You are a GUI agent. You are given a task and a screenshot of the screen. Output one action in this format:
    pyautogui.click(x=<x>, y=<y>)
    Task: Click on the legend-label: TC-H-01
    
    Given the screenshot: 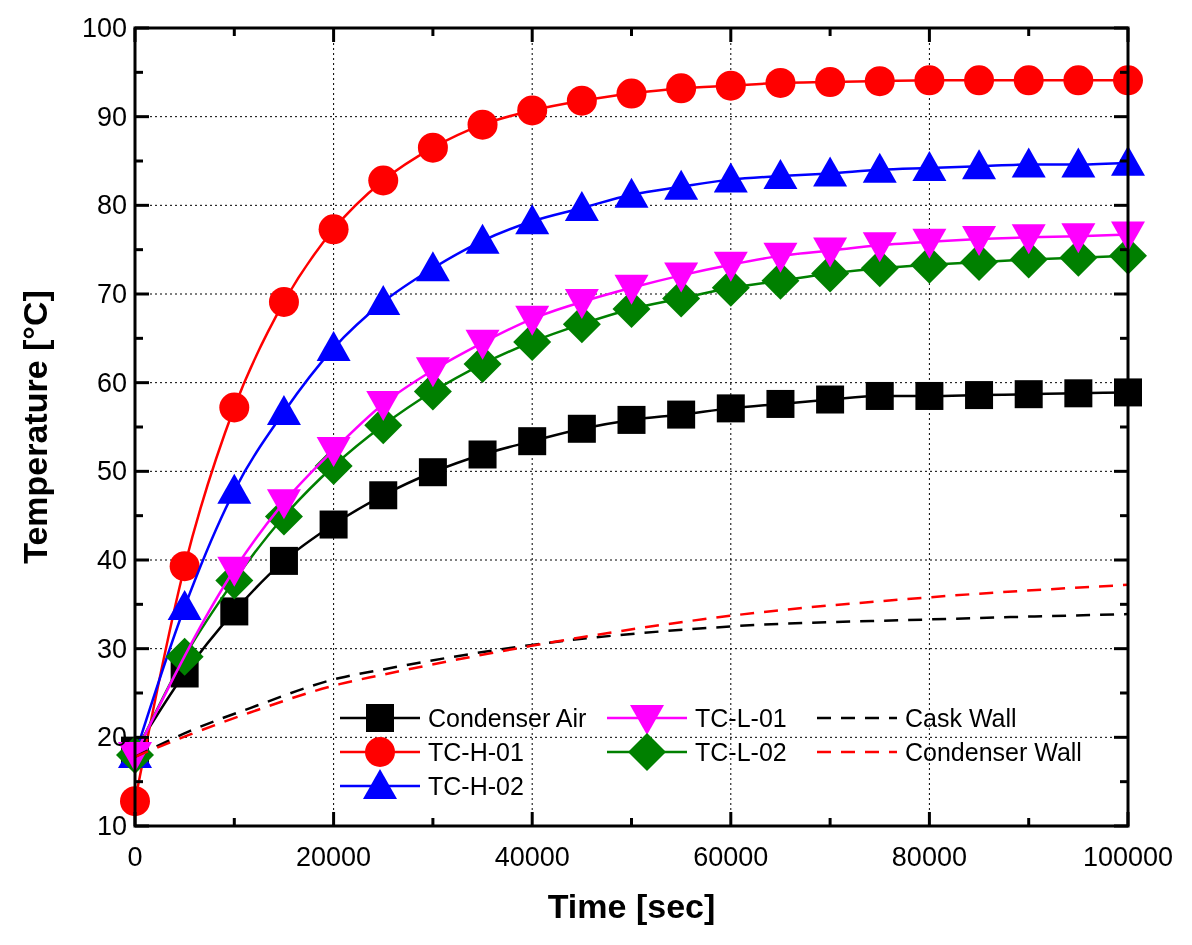 What is the action you would take?
    pyautogui.click(x=476, y=752)
    